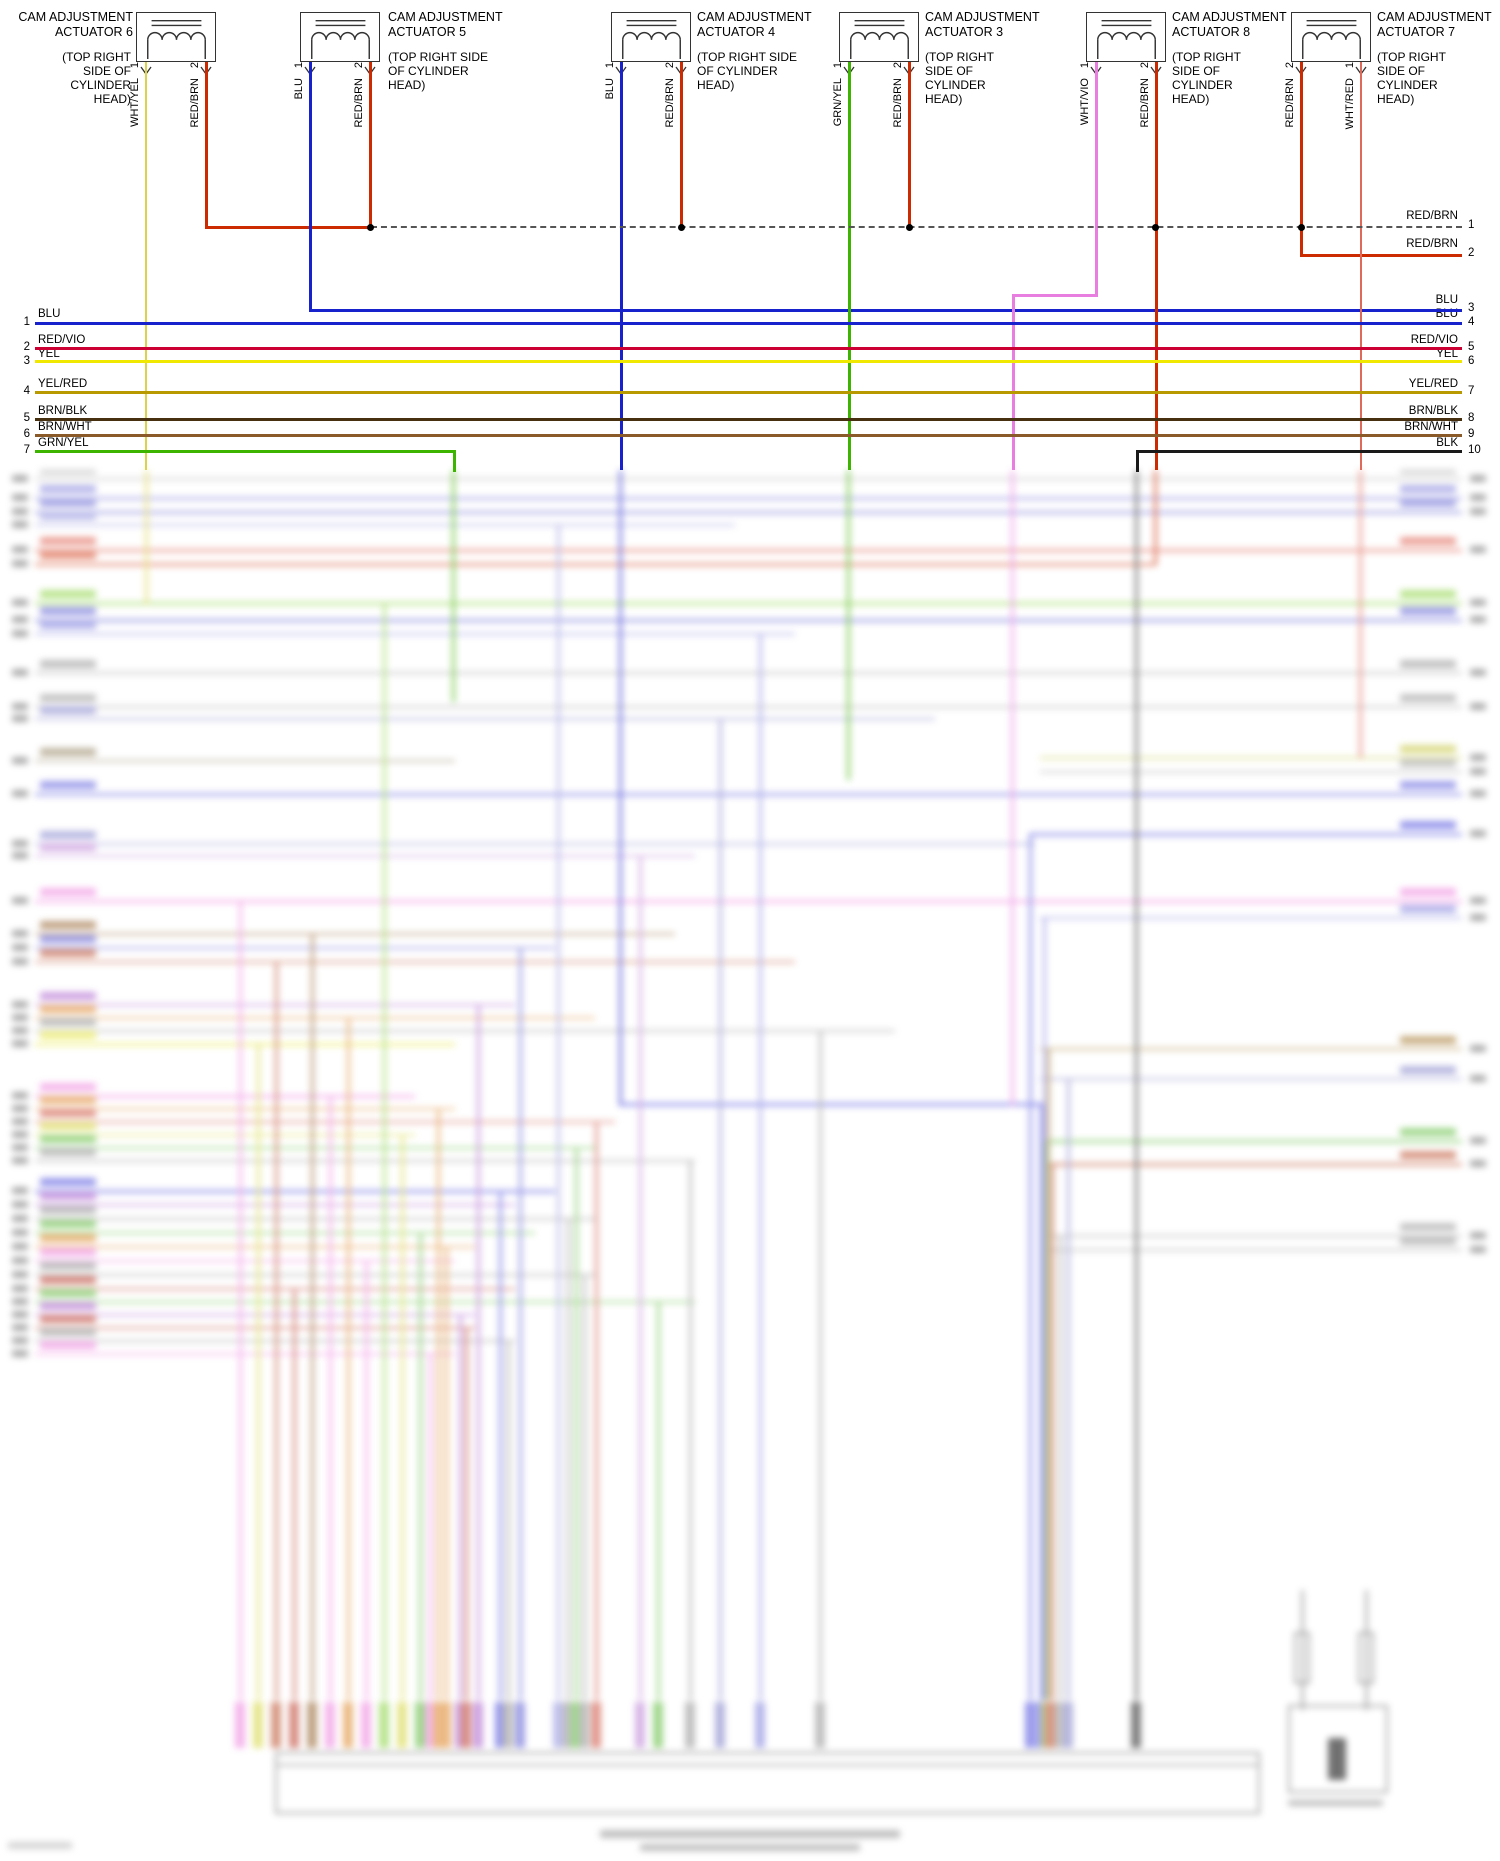 The image size is (1500, 1861). I want to click on right-terminal-7-number: 7, so click(1471, 391).